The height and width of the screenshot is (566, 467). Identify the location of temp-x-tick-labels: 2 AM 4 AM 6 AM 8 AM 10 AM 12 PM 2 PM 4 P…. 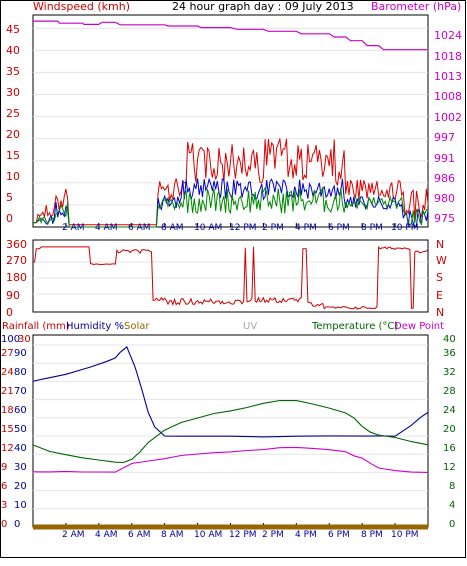
(240, 535).